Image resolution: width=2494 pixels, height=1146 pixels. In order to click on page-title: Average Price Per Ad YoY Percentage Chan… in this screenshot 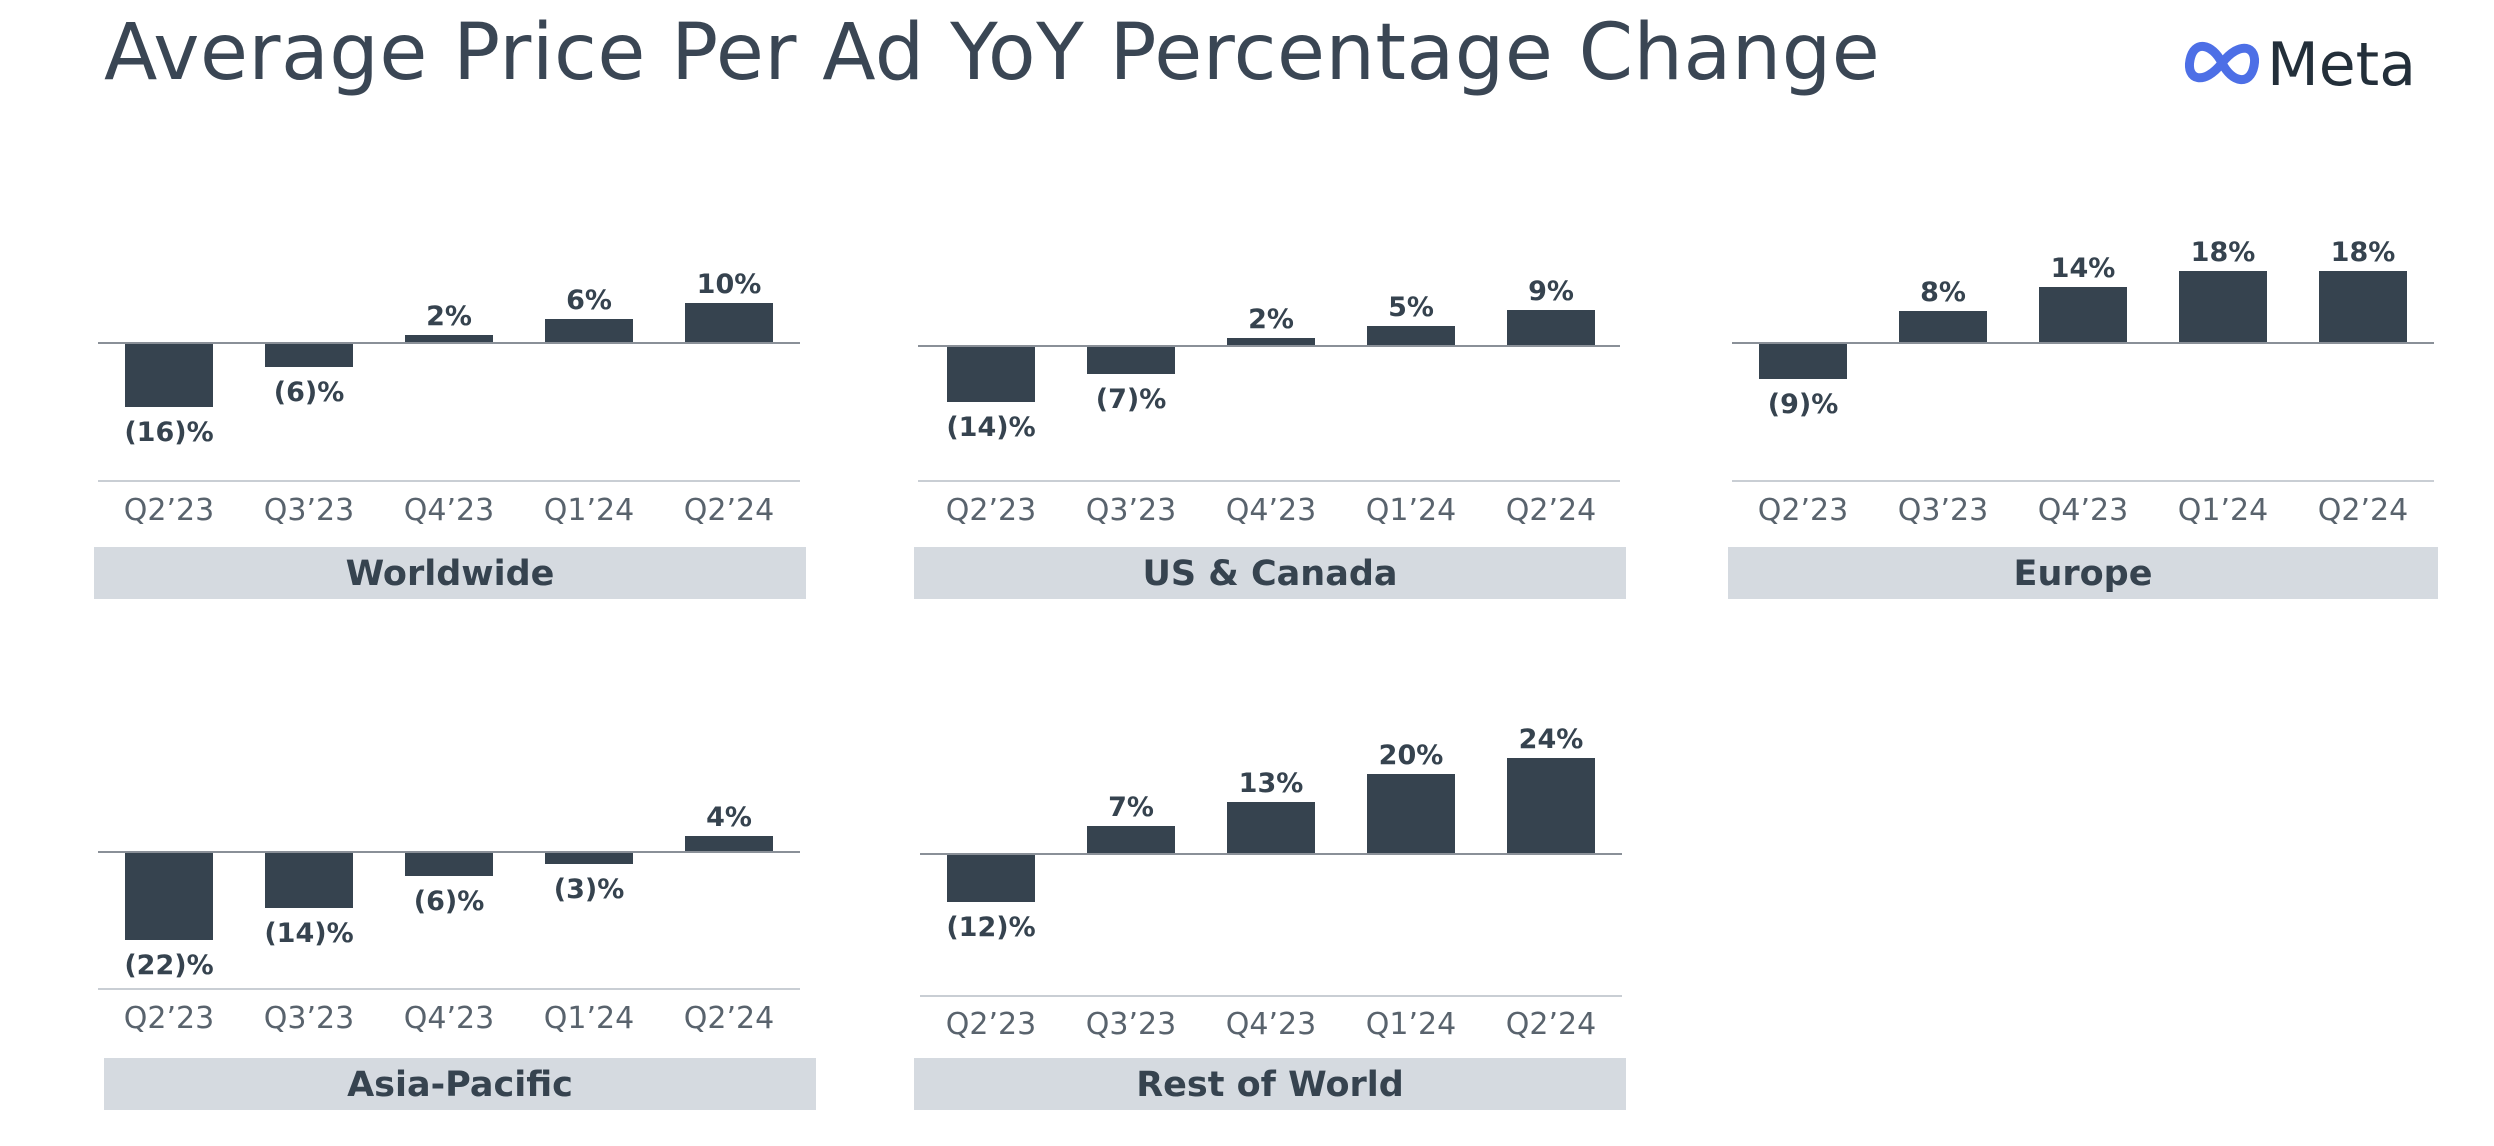, I will do `click(992, 53)`.